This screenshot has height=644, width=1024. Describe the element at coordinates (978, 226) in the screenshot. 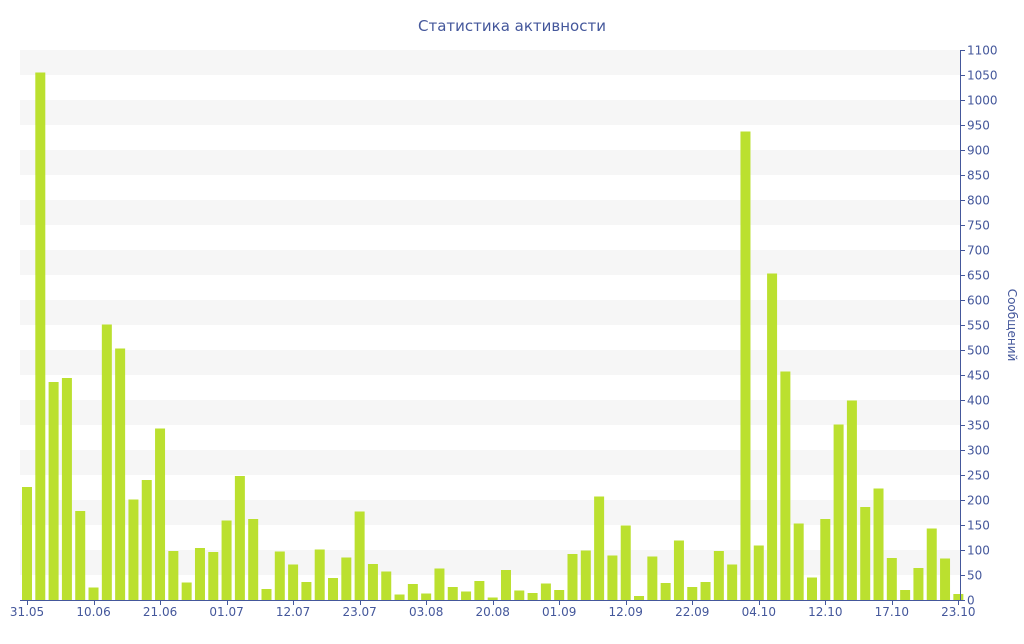

I see `y-tick-label: 750` at that location.